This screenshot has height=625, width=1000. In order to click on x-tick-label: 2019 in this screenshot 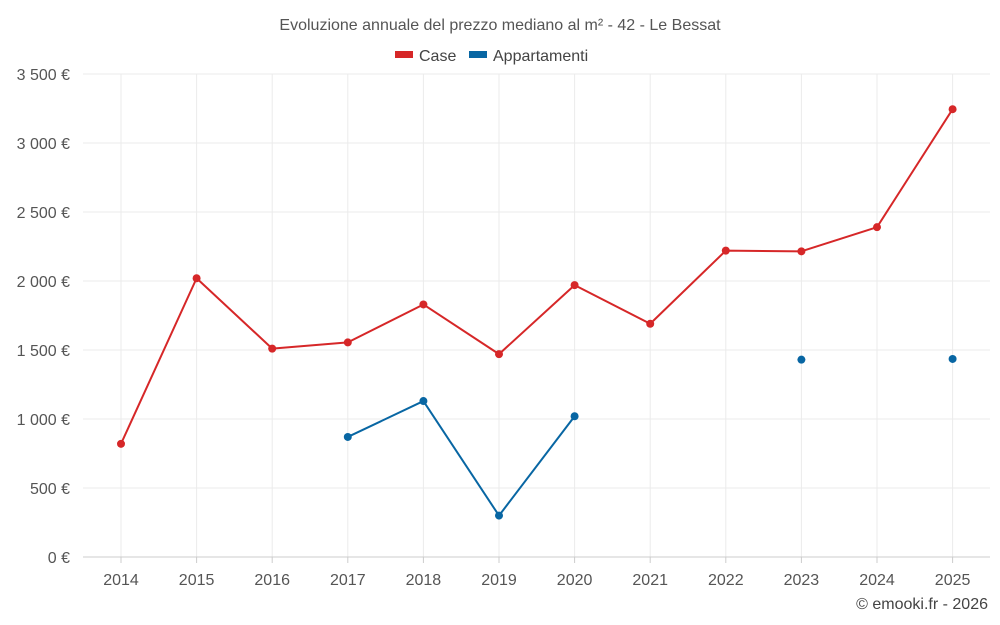, I will do `click(499, 580)`.